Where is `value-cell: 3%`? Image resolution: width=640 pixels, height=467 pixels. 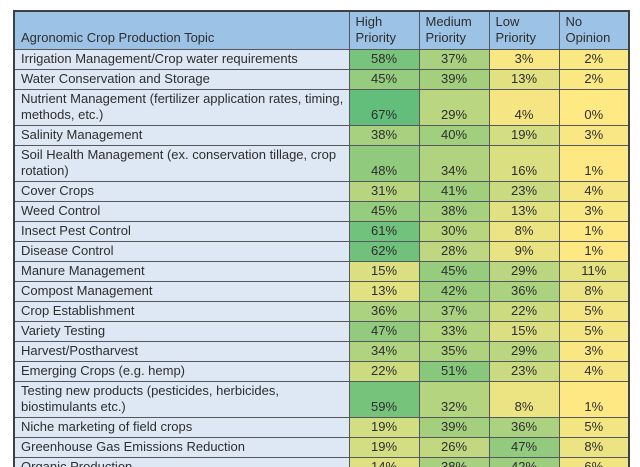 value-cell: 3% is located at coordinates (594, 351).